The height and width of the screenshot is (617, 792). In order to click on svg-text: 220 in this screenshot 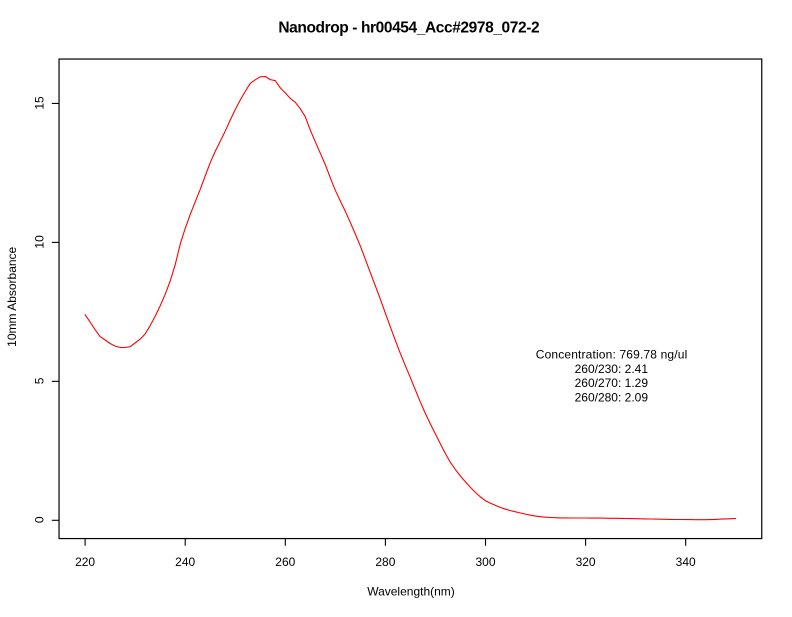, I will do `click(85, 562)`.